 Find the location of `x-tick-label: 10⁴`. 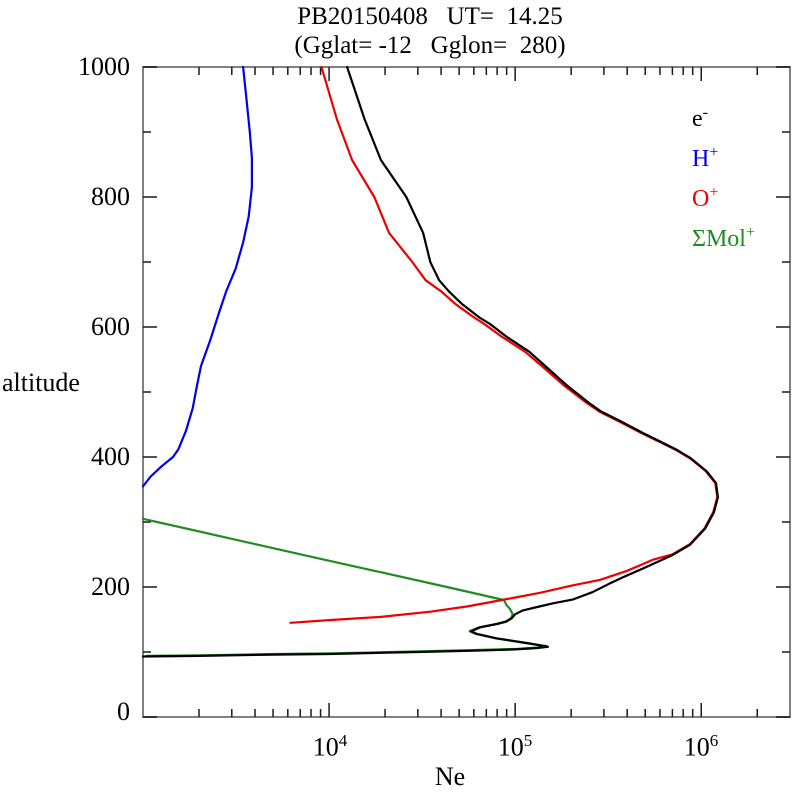

x-tick-label: 10⁴ is located at coordinates (330, 746).